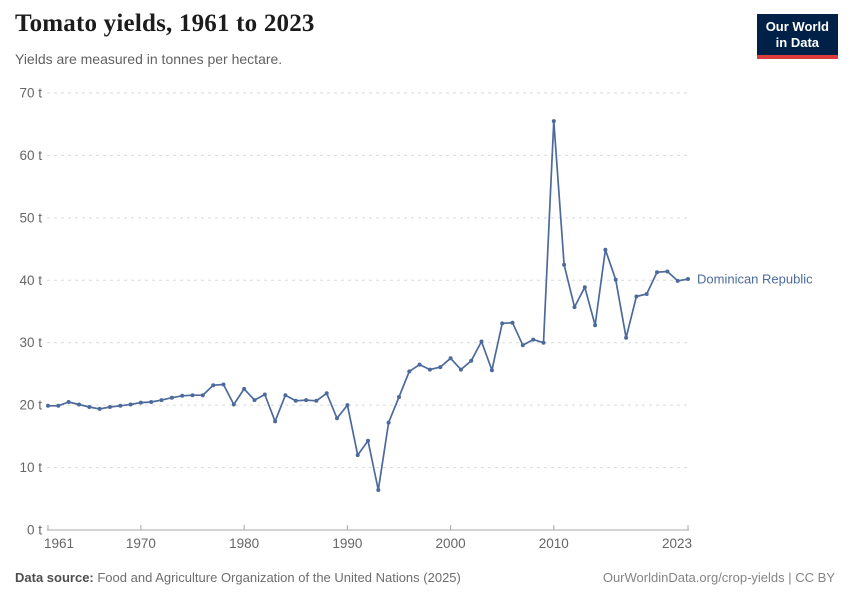 The image size is (850, 600). Describe the element at coordinates (626, 337) in the screenshot. I see `data-point-2017` at that location.